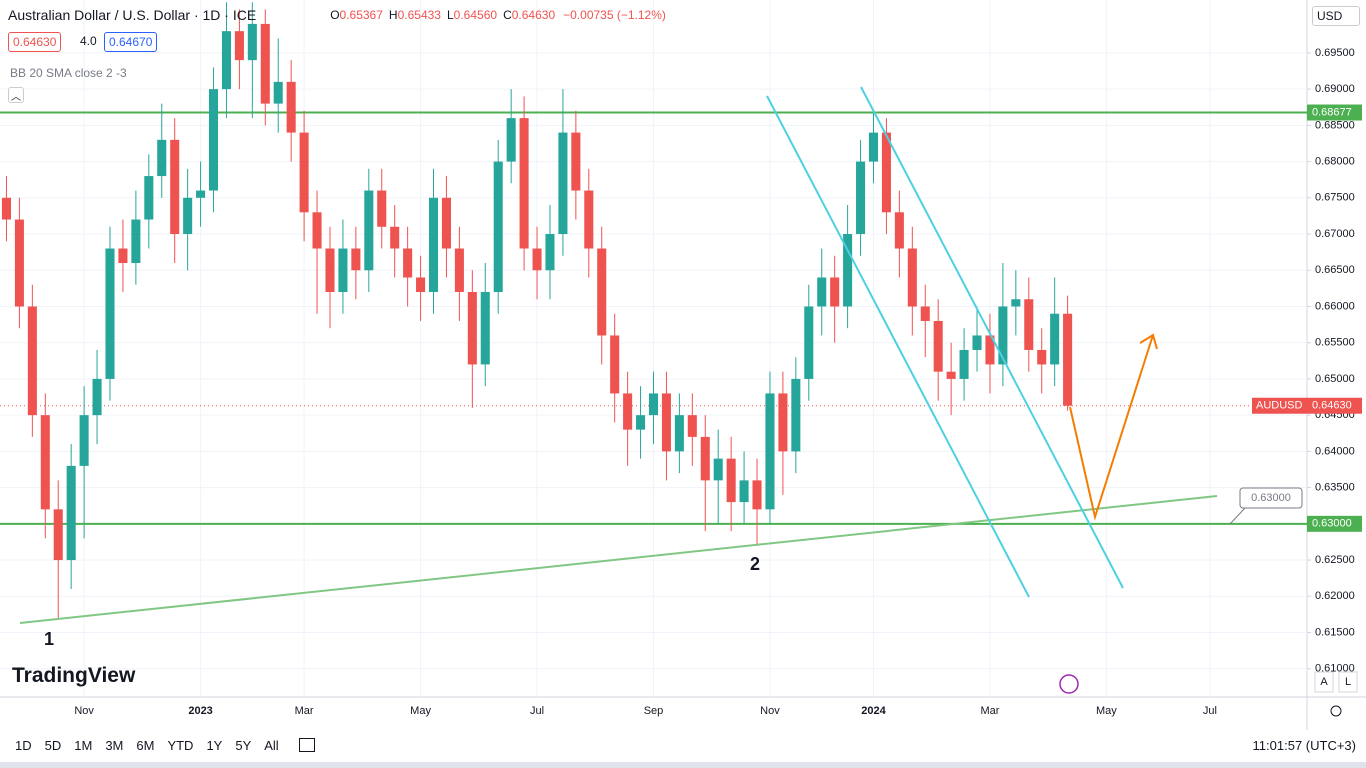  What do you see at coordinates (83, 745) in the screenshot?
I see `range-button: 1M` at bounding box center [83, 745].